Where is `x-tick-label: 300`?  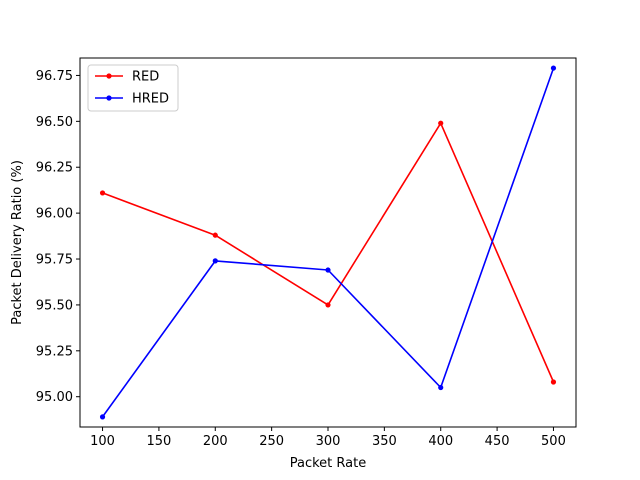 x-tick-label: 300 is located at coordinates (328, 441).